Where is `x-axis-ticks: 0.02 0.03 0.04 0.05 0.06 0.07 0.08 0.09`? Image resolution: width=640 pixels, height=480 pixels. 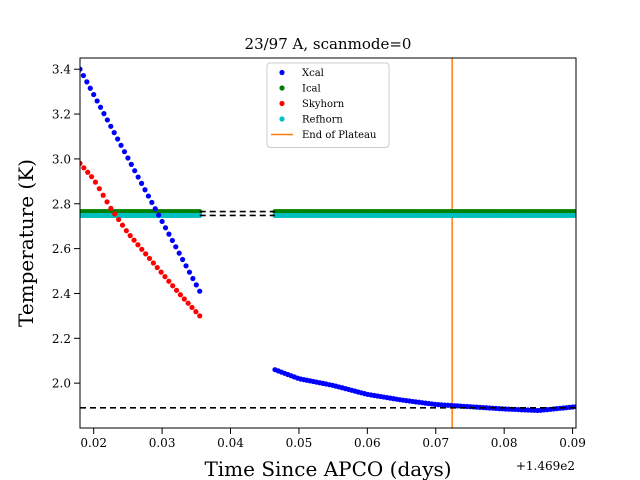
x-axis-ticks: 0.02 0.03 0.04 0.05 0.06 0.07 0.08 0.09 is located at coordinates (333, 439).